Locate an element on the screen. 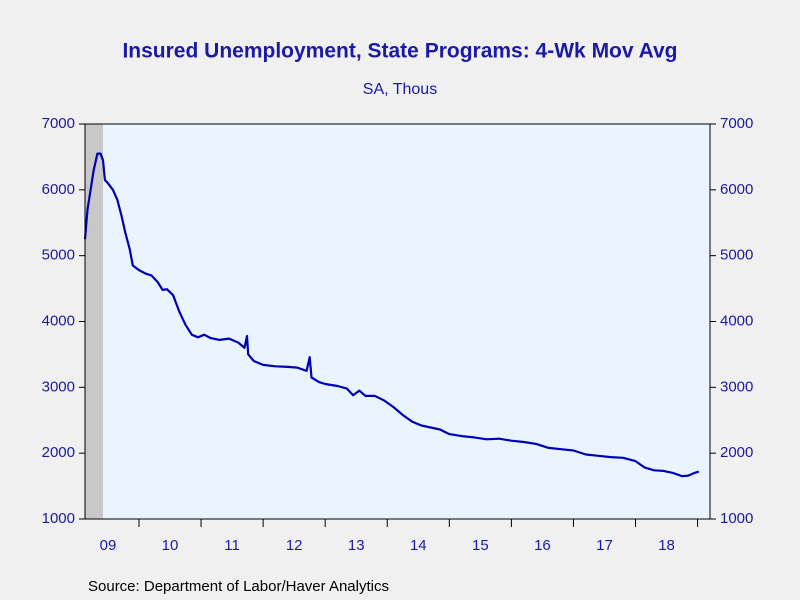 Image resolution: width=800 pixels, height=600 pixels. y-tick-label: 7000 is located at coordinates (58, 123).